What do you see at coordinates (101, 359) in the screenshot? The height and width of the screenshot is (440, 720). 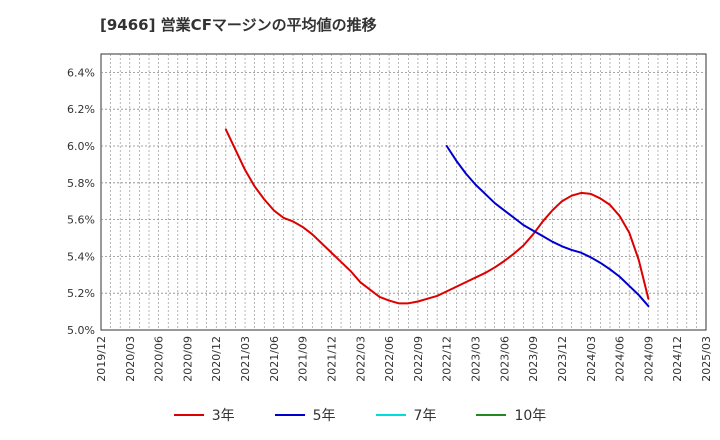 I see `x-tick-label: 2019/12` at bounding box center [101, 359].